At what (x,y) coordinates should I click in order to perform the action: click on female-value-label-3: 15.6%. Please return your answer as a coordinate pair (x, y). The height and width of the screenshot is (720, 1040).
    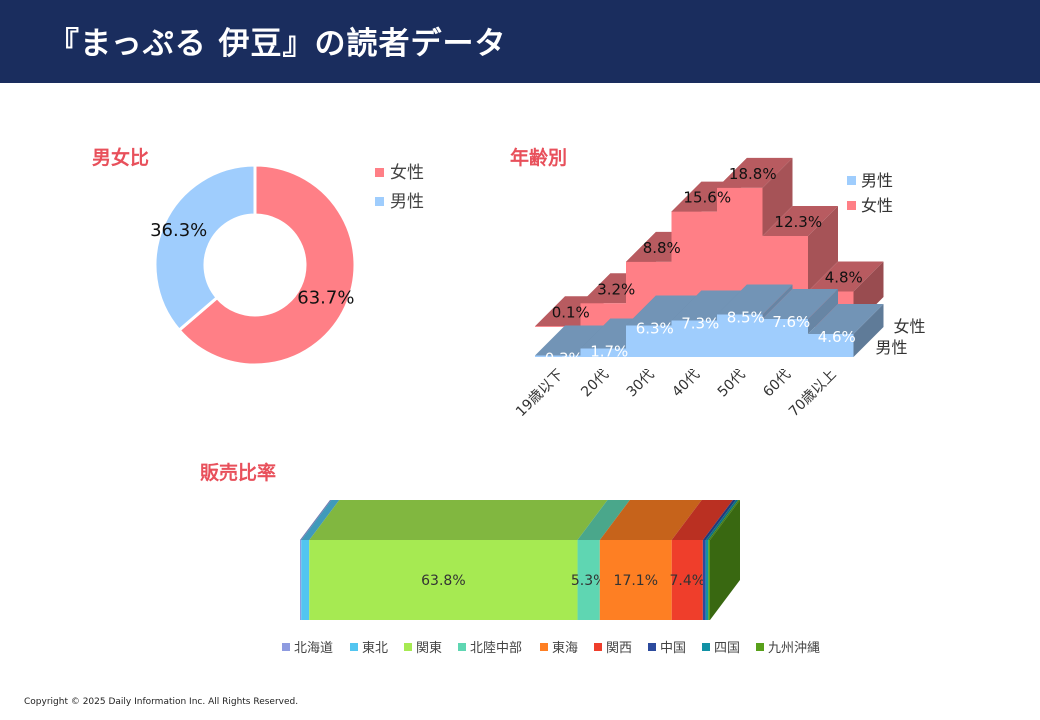
    Looking at the image, I should click on (707, 198).